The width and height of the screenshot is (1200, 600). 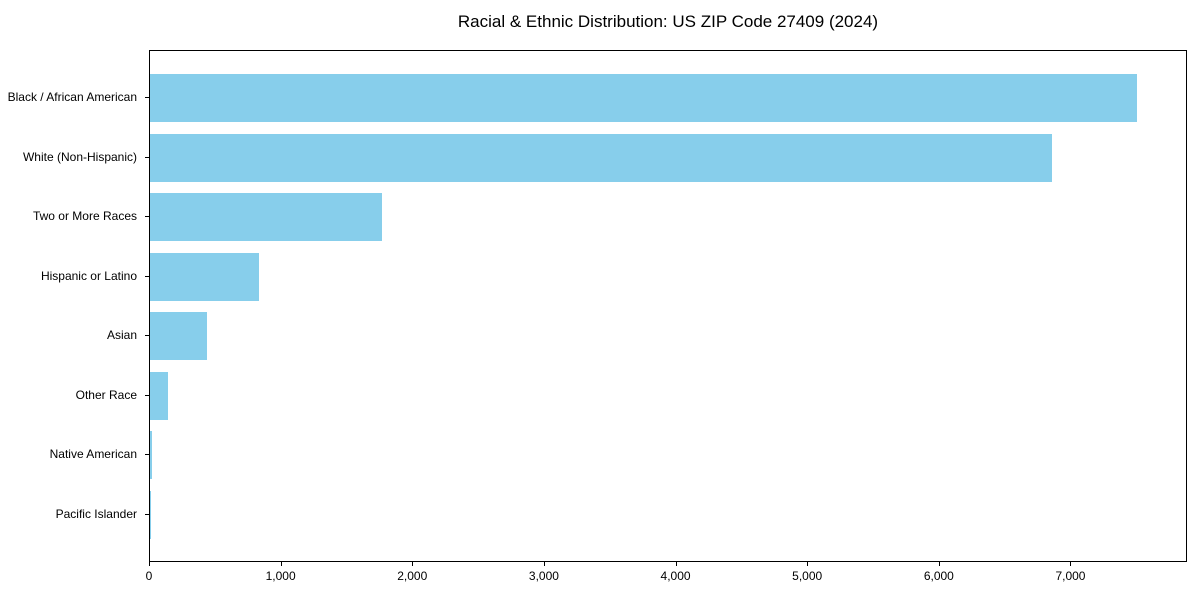 I want to click on y-tick-label: Two or More Races, so click(x=84, y=216).